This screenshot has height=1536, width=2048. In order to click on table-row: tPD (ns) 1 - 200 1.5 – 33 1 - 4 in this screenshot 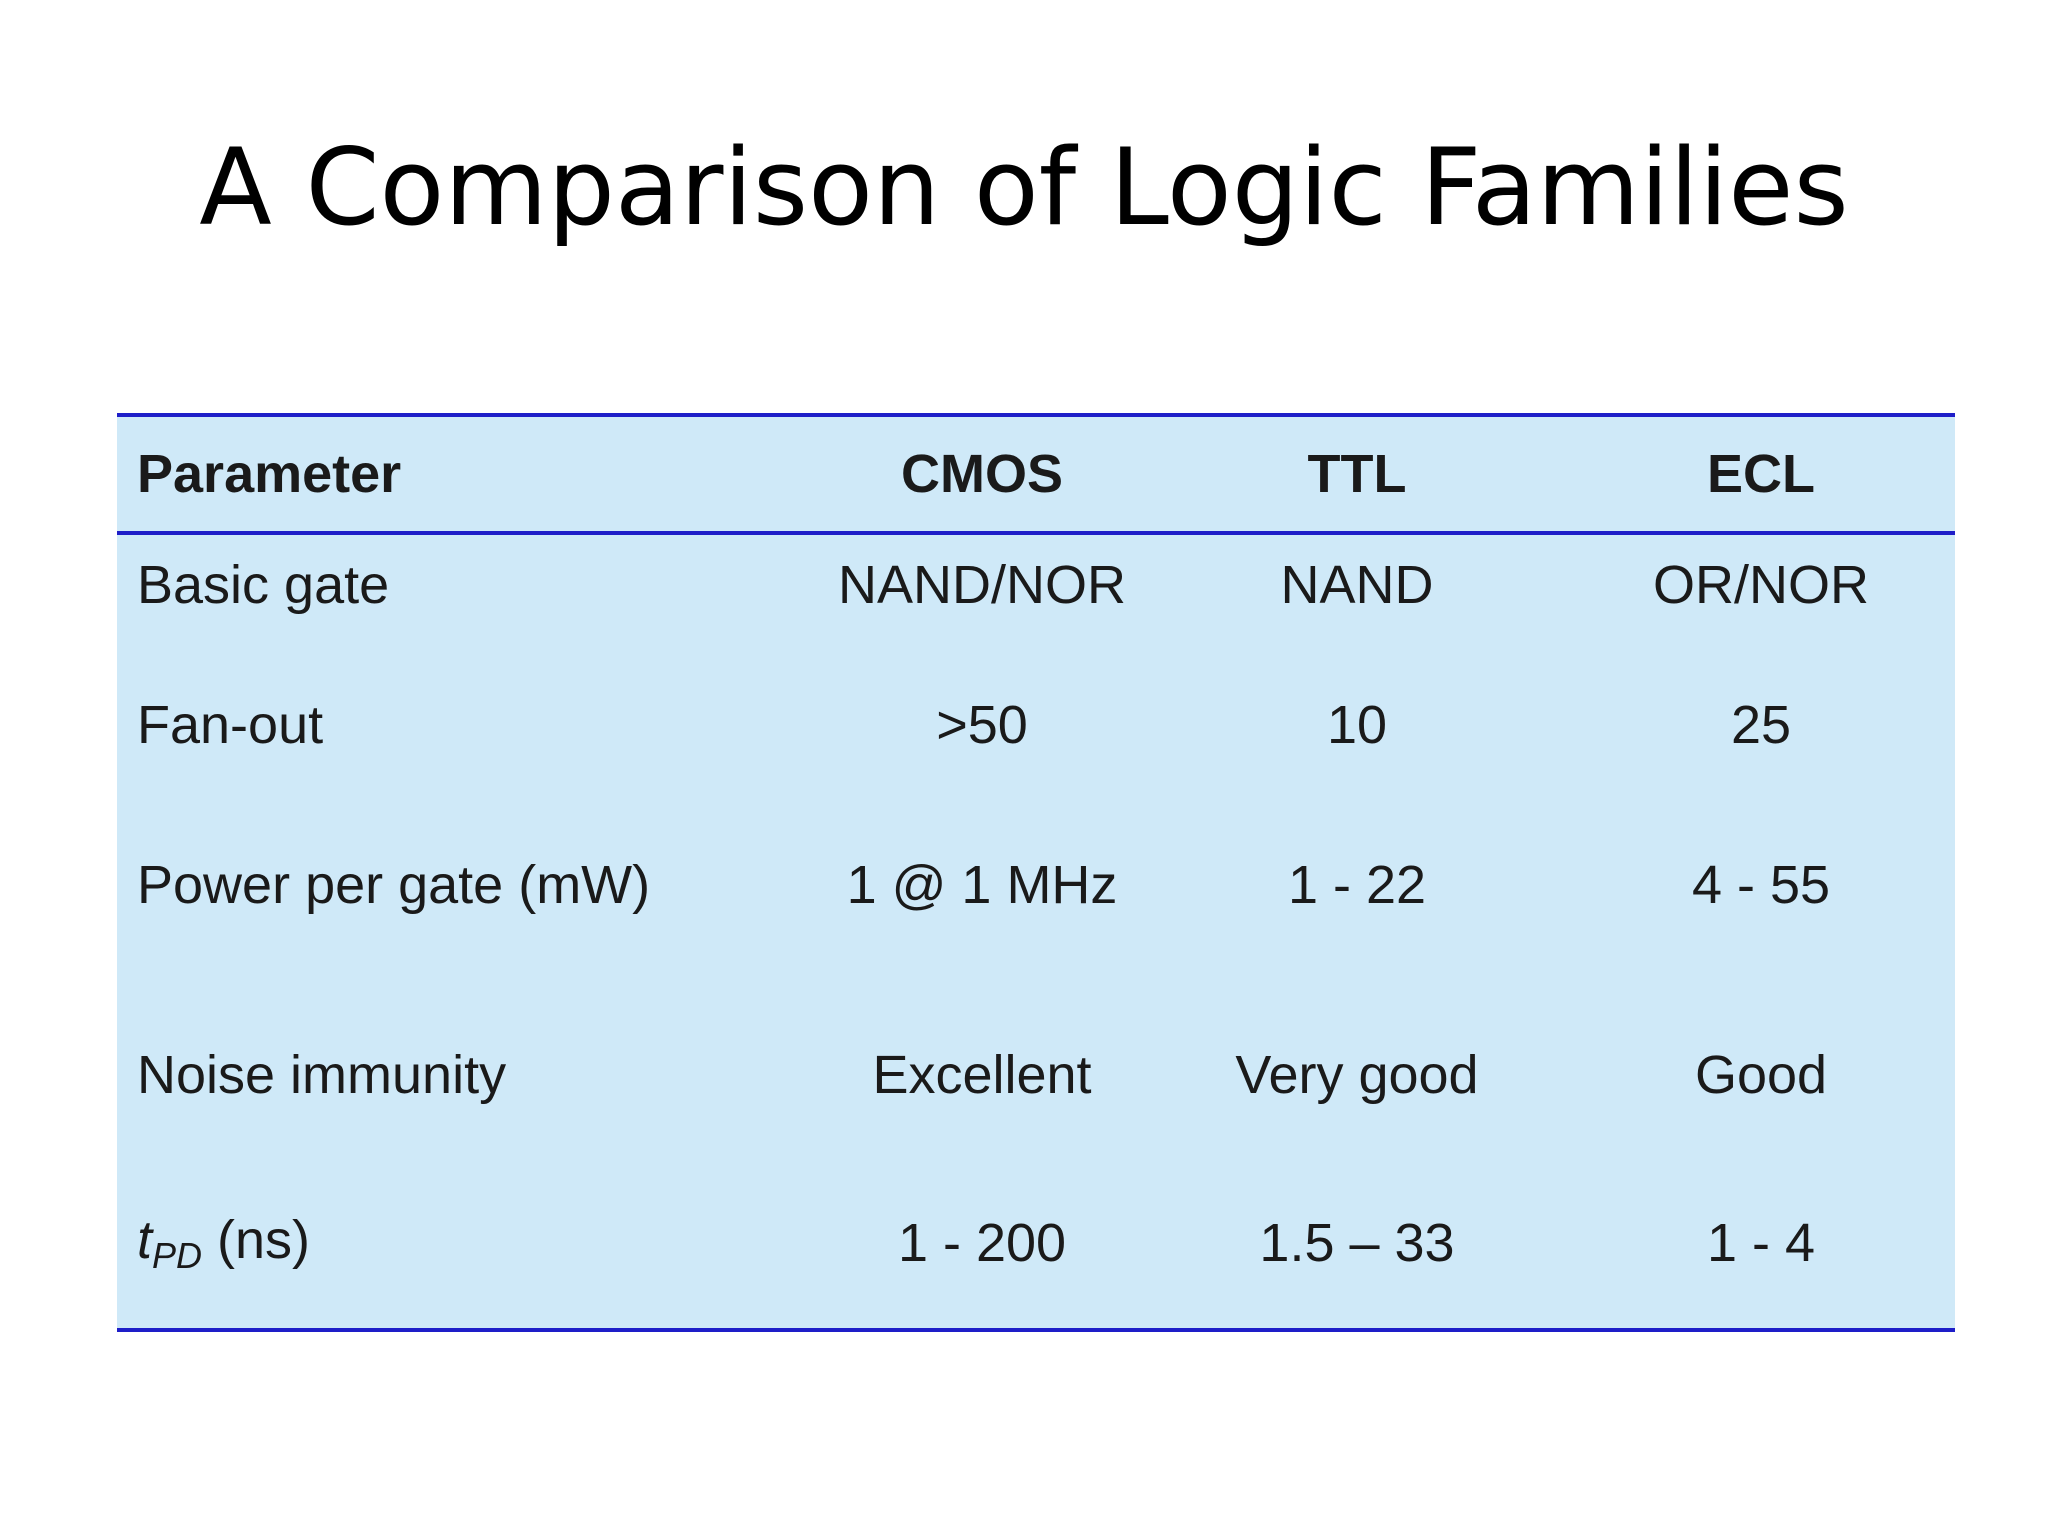, I will do `click(1036, 1242)`.